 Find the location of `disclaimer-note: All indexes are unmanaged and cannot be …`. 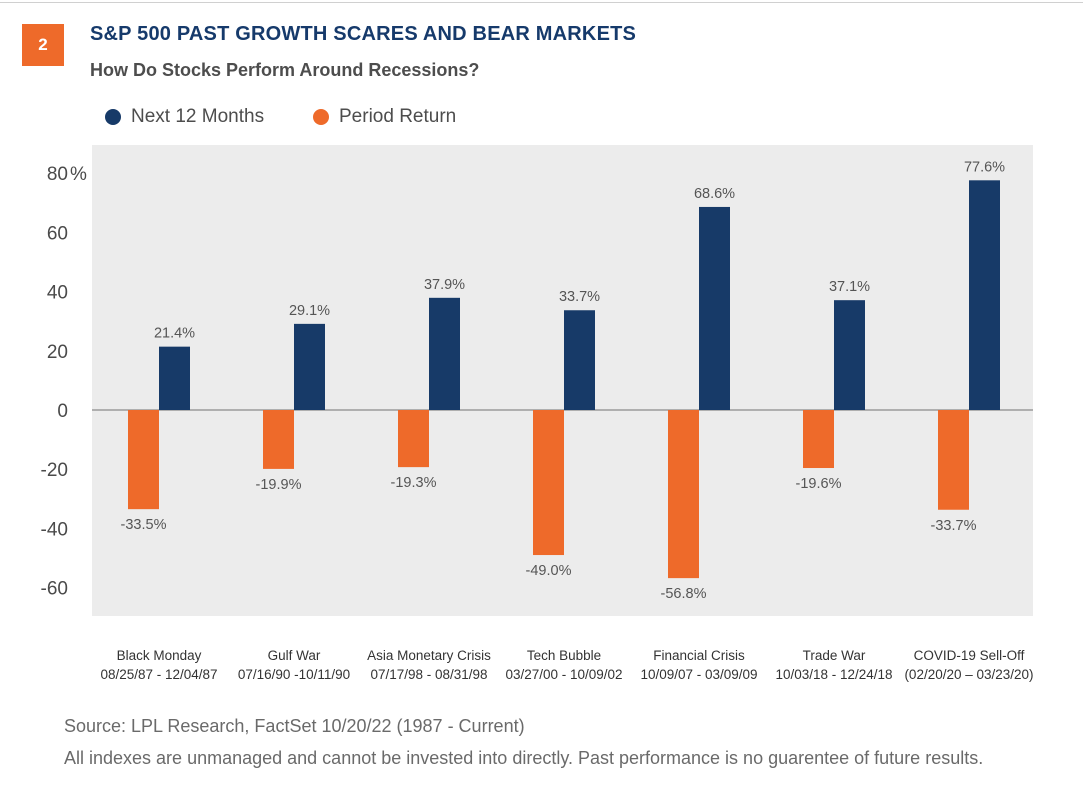

disclaimer-note: All indexes are unmanaged and cannot be … is located at coordinates (524, 758).